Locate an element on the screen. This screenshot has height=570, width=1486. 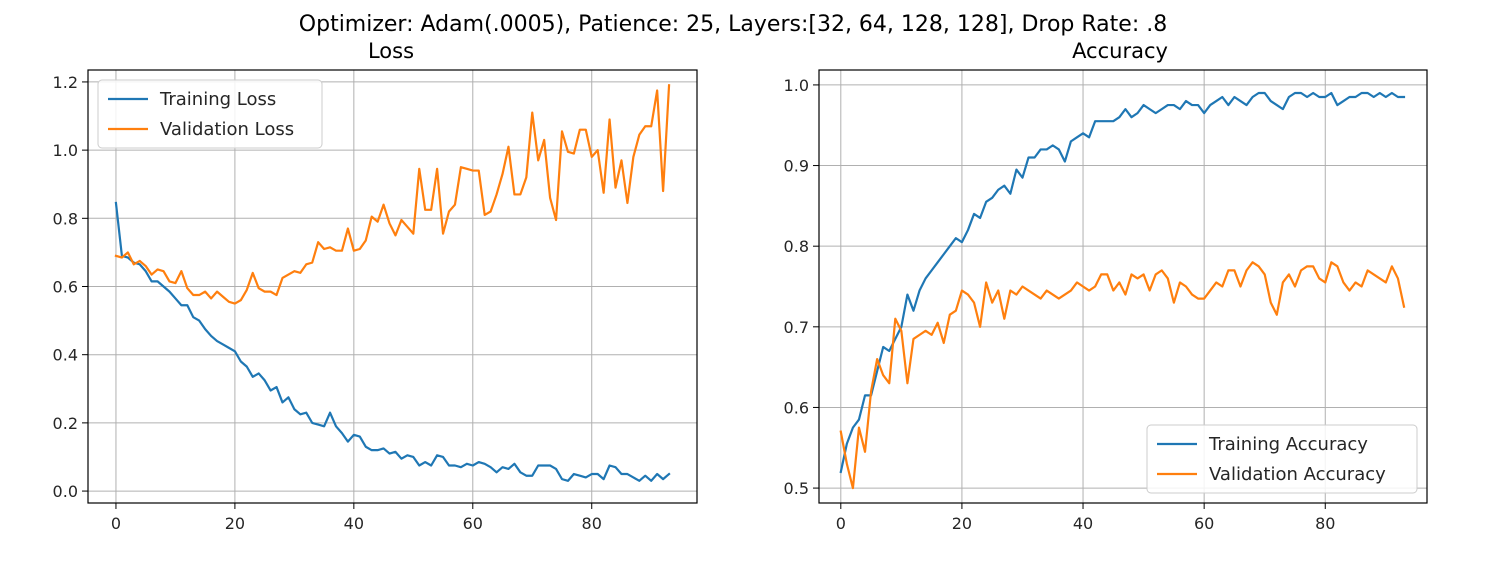
accuracy-legend-label: Training Accuracy is located at coordinates (1288, 444).